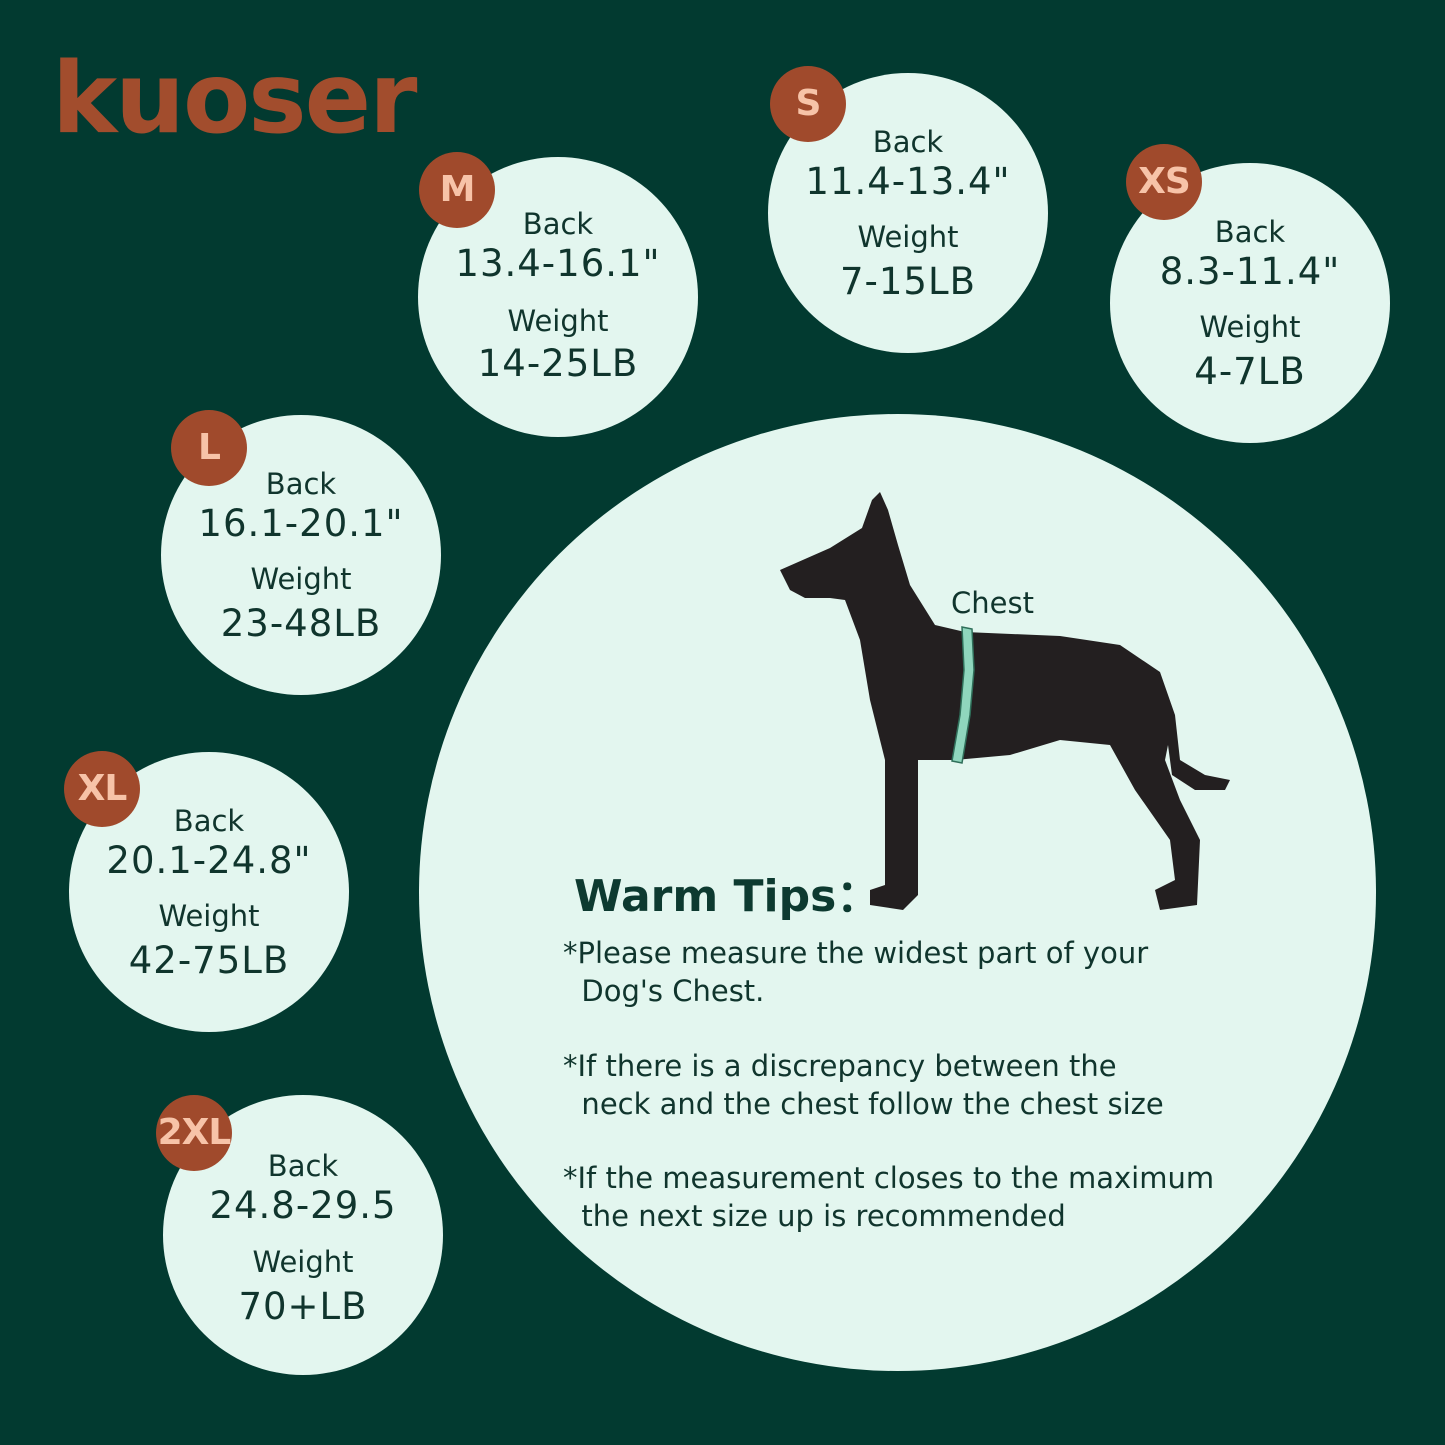 The height and width of the screenshot is (1445, 1445). What do you see at coordinates (1250, 271) in the screenshot?
I see `back-value: 8.3-11.4"` at bounding box center [1250, 271].